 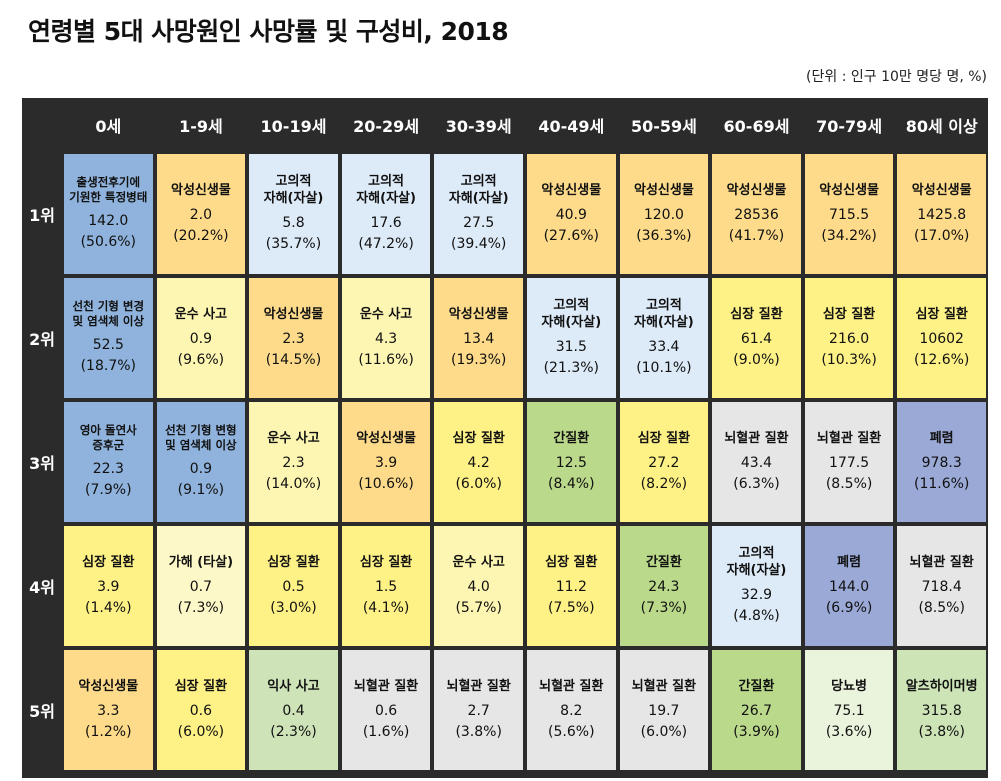 I want to click on cell-value: 3.3, so click(x=108, y=710).